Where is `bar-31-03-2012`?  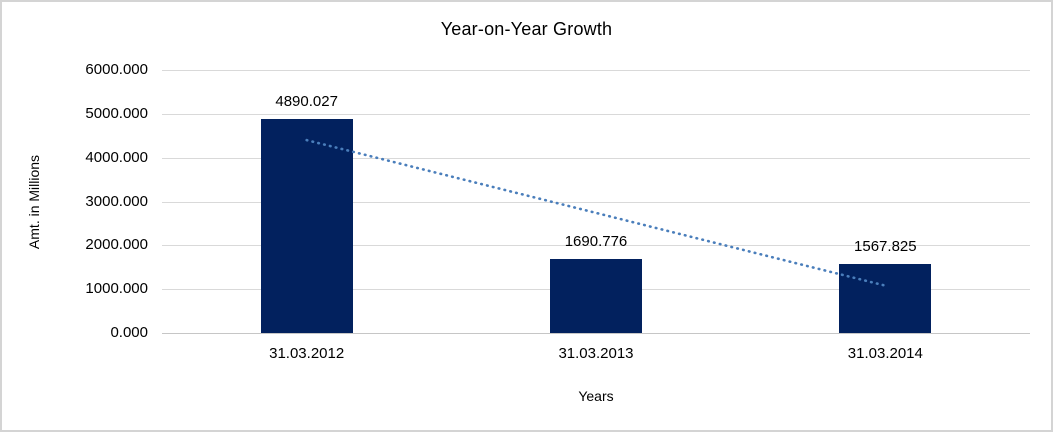
bar-31-03-2012 is located at coordinates (306, 225).